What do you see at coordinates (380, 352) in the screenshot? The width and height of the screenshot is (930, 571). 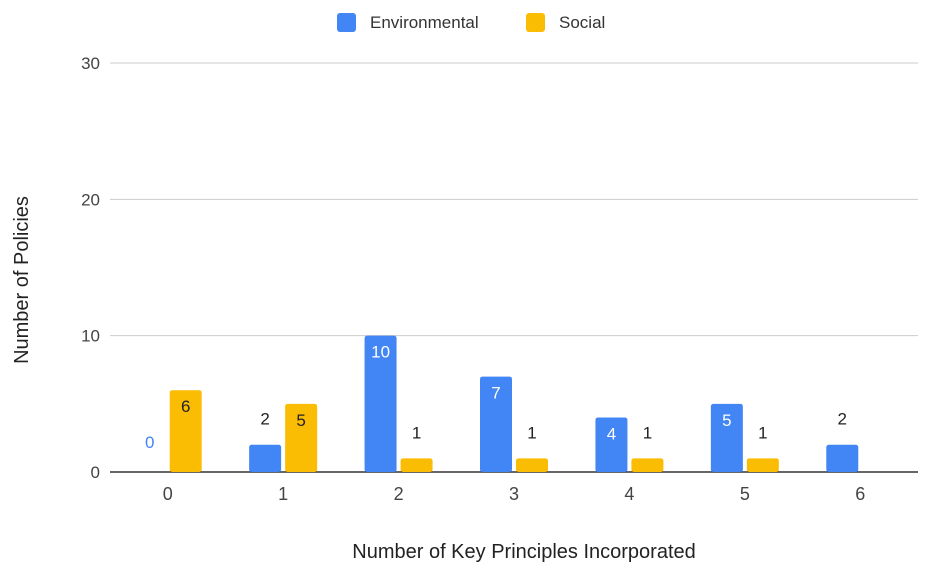 I see `data-label: 10` at bounding box center [380, 352].